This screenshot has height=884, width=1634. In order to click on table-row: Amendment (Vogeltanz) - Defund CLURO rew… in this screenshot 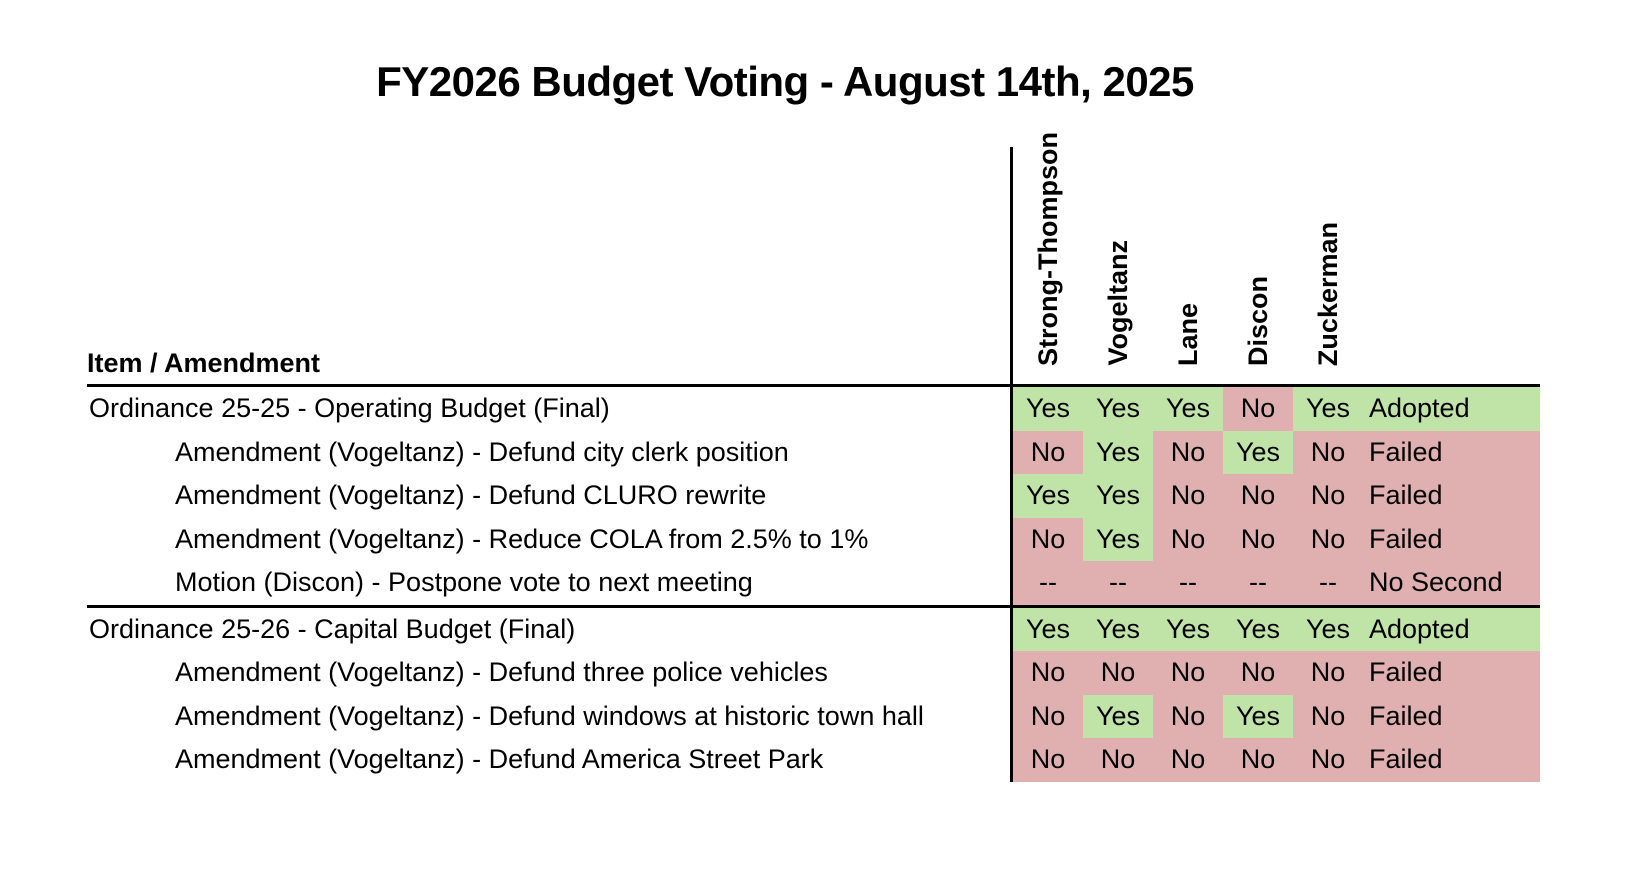, I will do `click(813, 496)`.